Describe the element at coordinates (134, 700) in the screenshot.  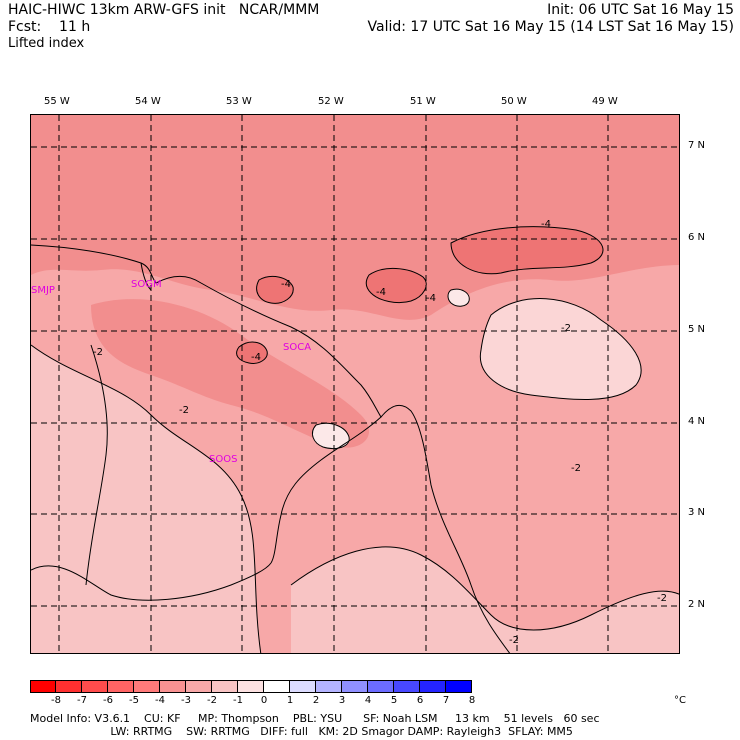
I see `colorbar-tick-label: -5` at that location.